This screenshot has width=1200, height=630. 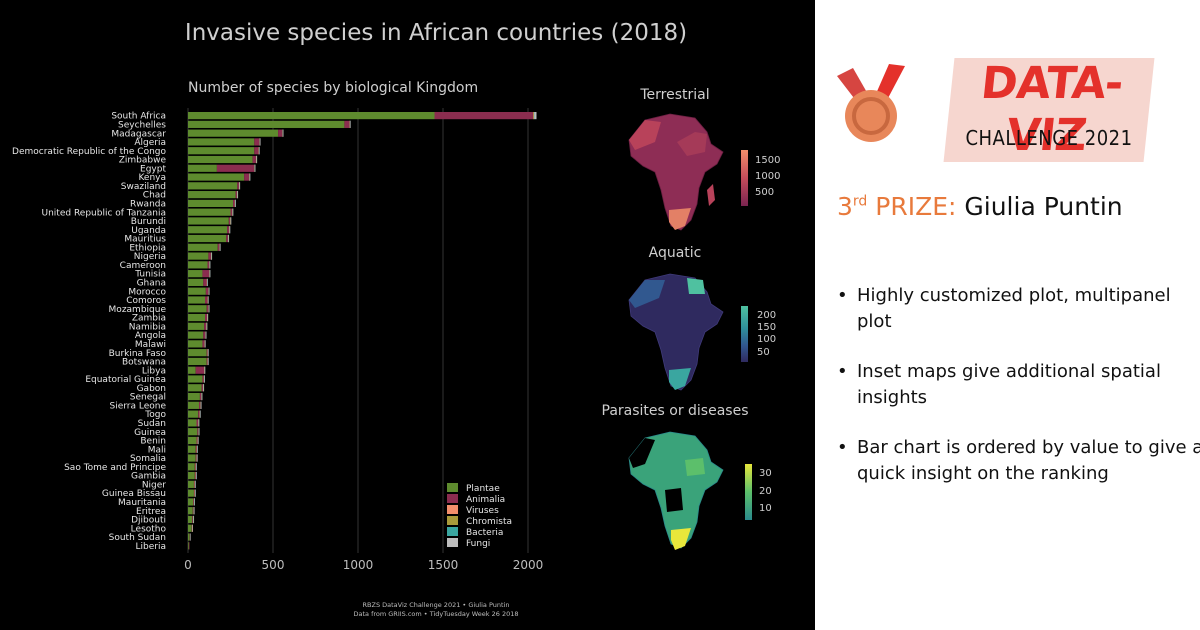 I want to click on y-tick-label: Gambia, so click(x=148, y=477).